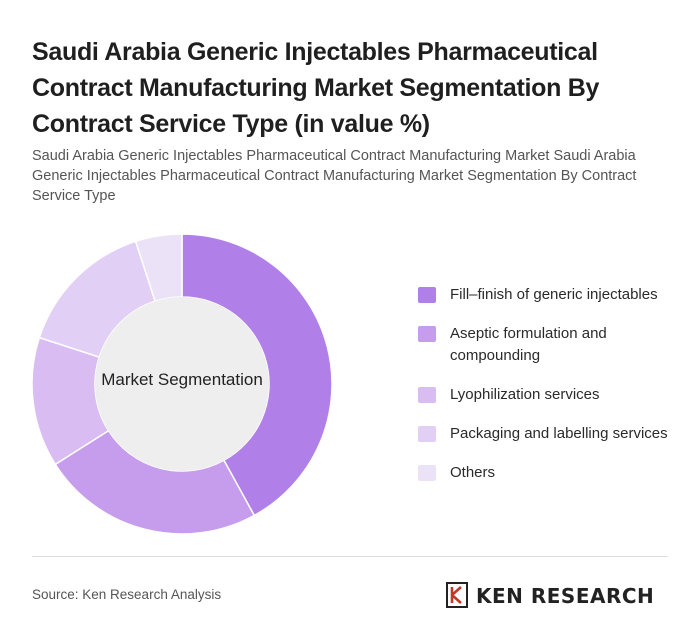  I want to click on ken-research-logo-icon, so click(457, 595).